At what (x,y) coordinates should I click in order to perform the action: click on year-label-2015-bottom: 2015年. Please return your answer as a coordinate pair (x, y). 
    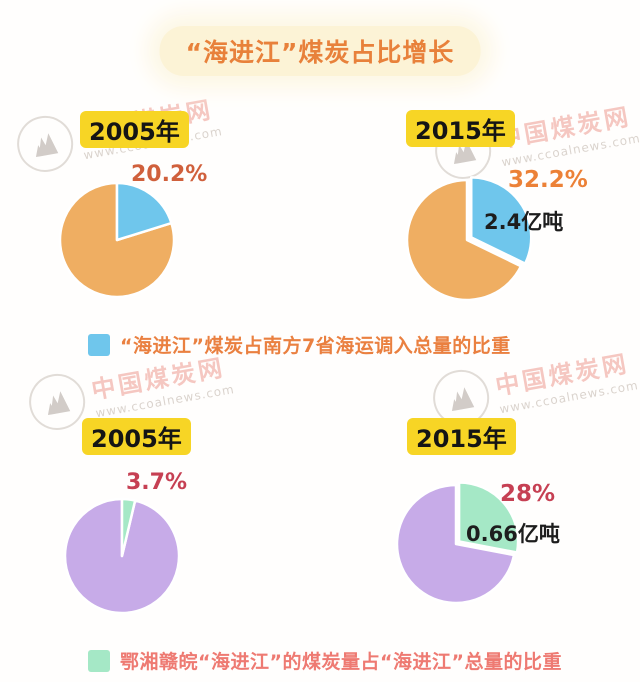
    Looking at the image, I should click on (461, 436).